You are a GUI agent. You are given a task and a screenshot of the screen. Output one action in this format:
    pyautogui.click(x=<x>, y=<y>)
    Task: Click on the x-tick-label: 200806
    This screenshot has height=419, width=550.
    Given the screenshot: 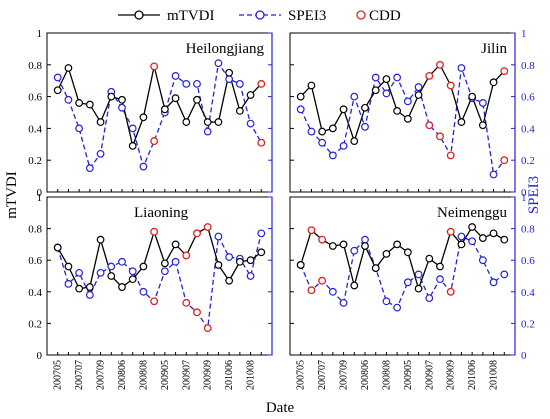 What is the action you would take?
    pyautogui.click(x=122, y=375)
    